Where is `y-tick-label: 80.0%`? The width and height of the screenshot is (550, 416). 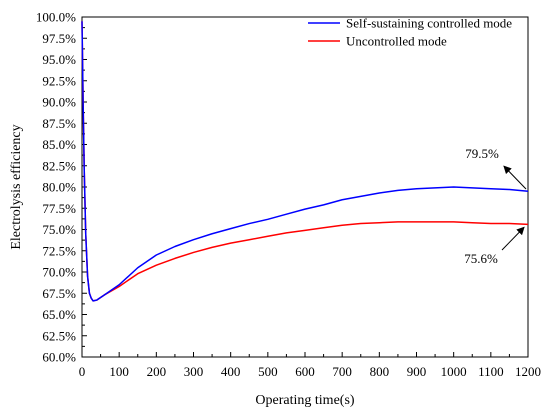 y-tick-label: 80.0% is located at coordinates (59, 187).